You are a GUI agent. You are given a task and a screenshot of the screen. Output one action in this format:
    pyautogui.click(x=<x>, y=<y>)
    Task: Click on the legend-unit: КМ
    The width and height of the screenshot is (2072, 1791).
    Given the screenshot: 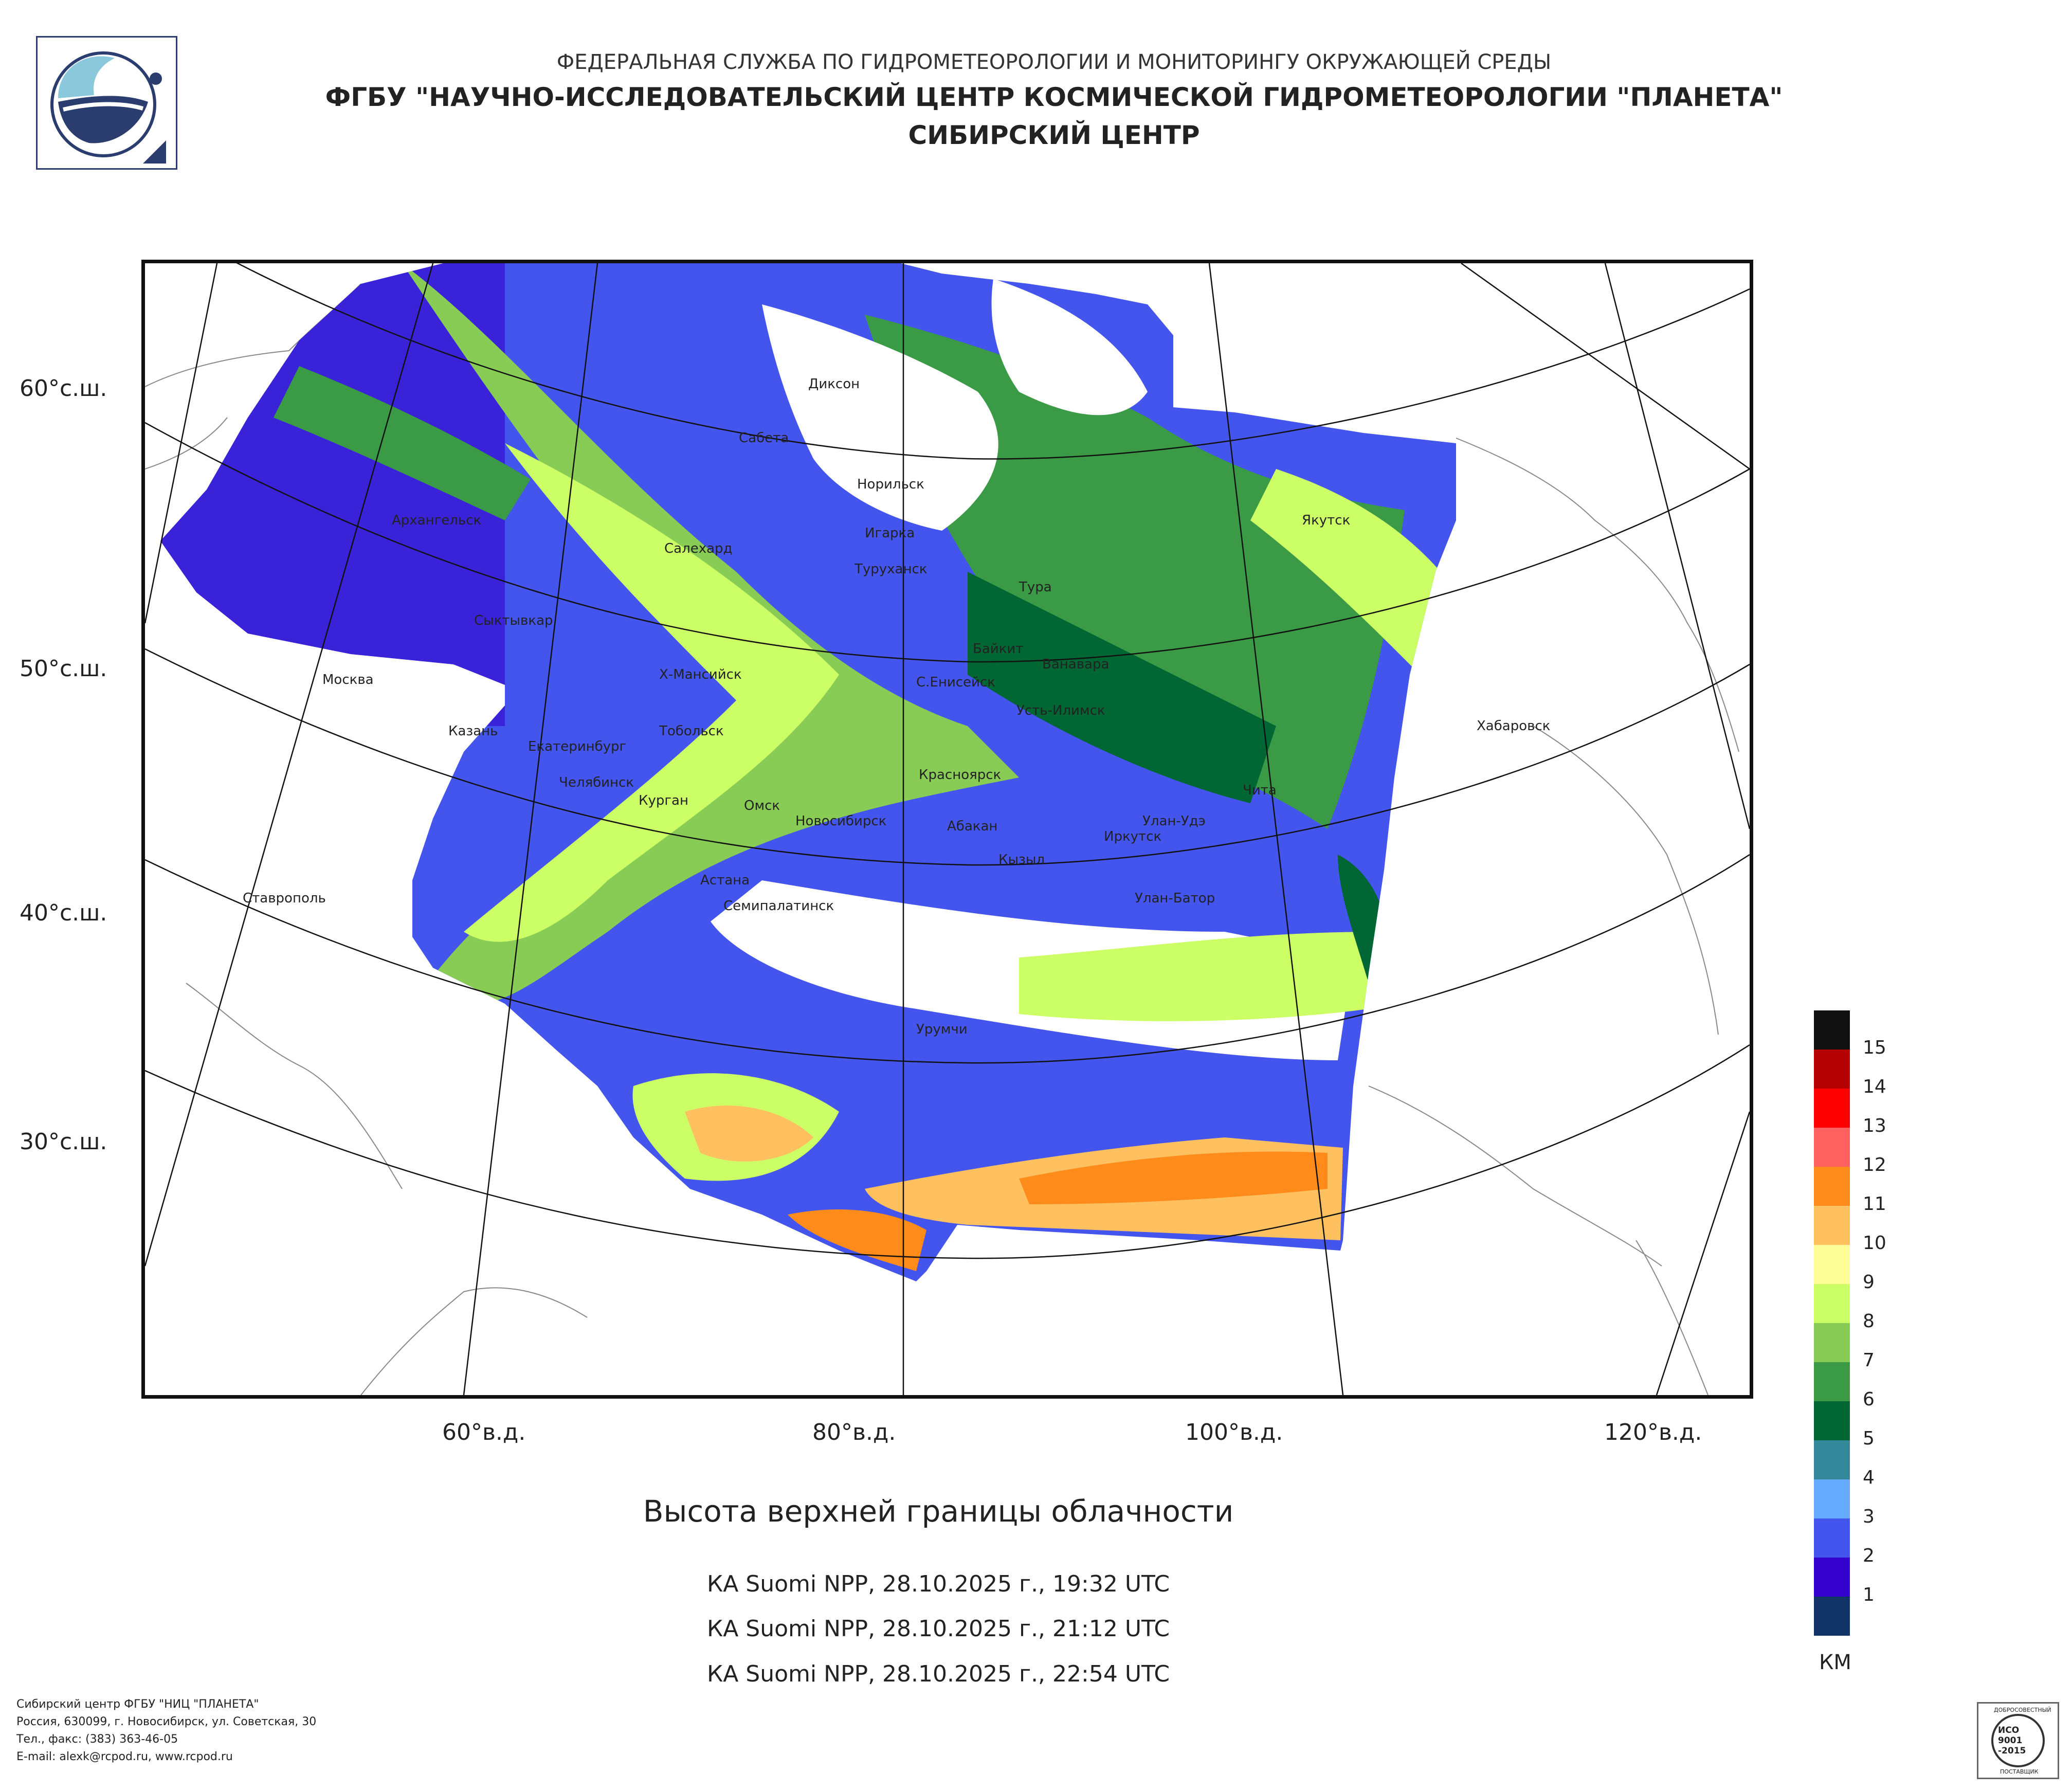 What is the action you would take?
    pyautogui.click(x=1835, y=1663)
    